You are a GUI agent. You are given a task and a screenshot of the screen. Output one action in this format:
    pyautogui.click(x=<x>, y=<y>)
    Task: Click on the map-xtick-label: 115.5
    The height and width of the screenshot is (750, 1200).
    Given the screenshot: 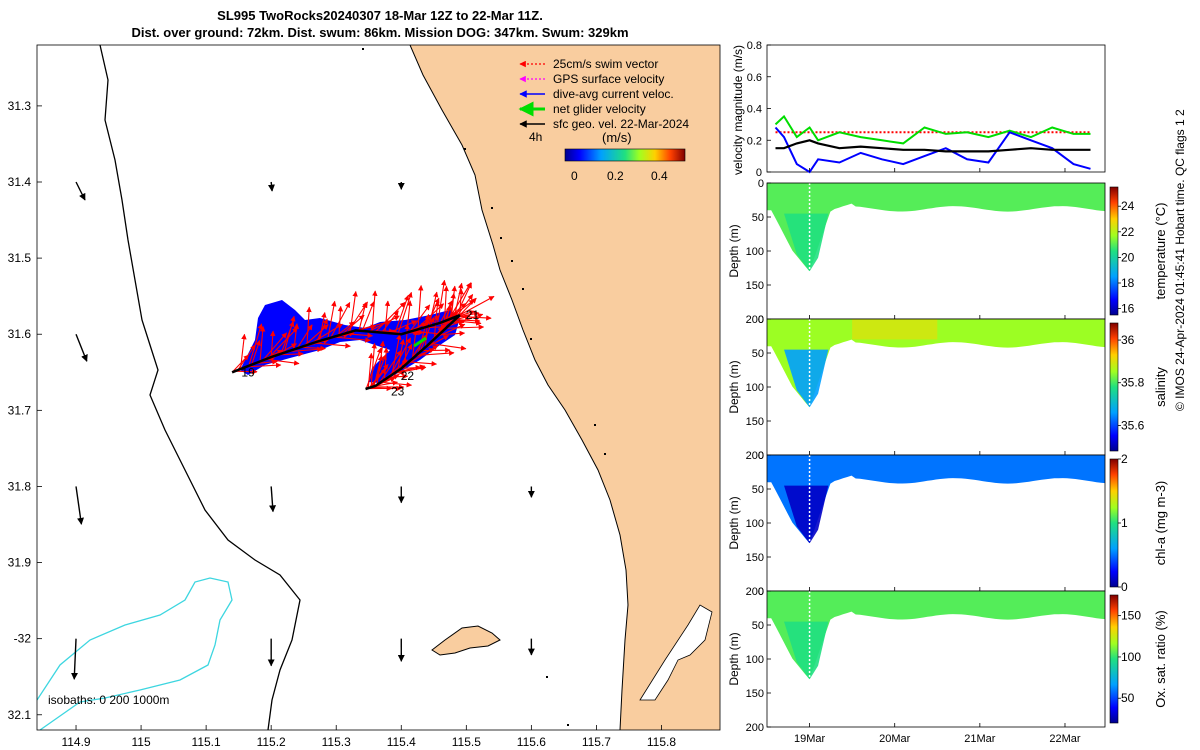 What is the action you would take?
    pyautogui.click(x=466, y=742)
    